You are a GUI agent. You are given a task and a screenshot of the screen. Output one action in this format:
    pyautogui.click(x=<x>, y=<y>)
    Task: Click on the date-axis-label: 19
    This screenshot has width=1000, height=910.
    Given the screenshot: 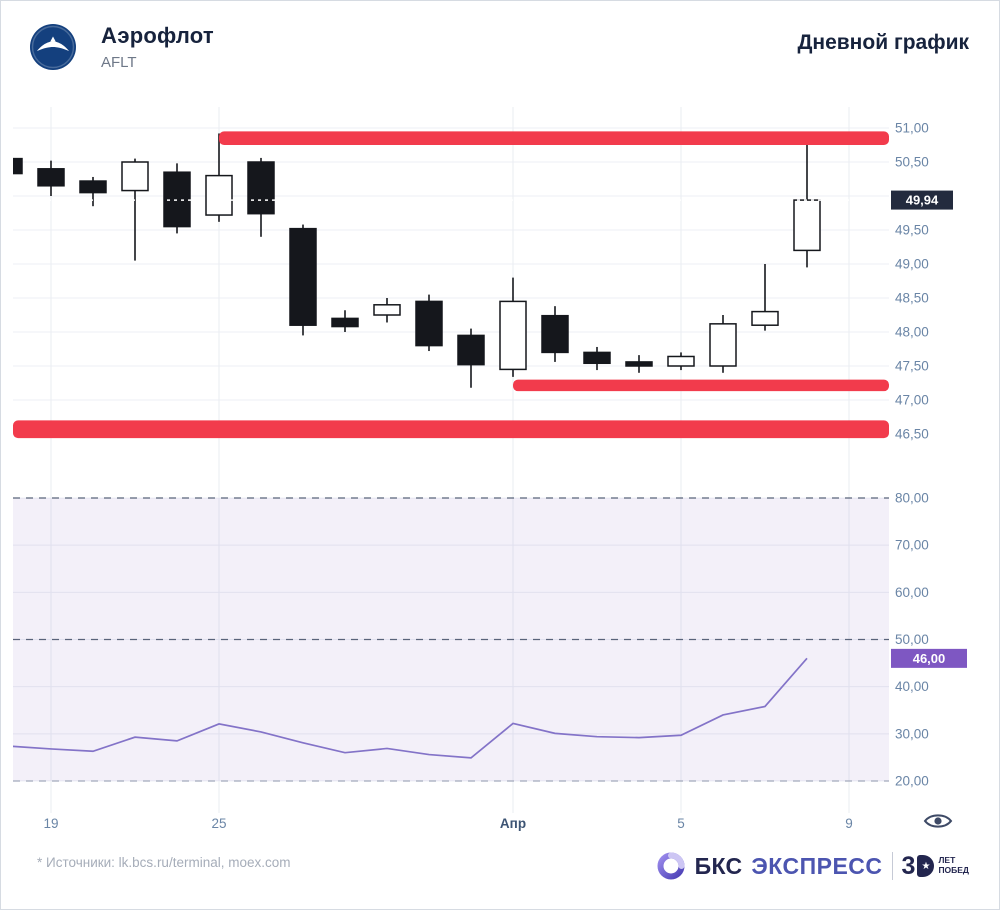 What is the action you would take?
    pyautogui.click(x=50, y=823)
    